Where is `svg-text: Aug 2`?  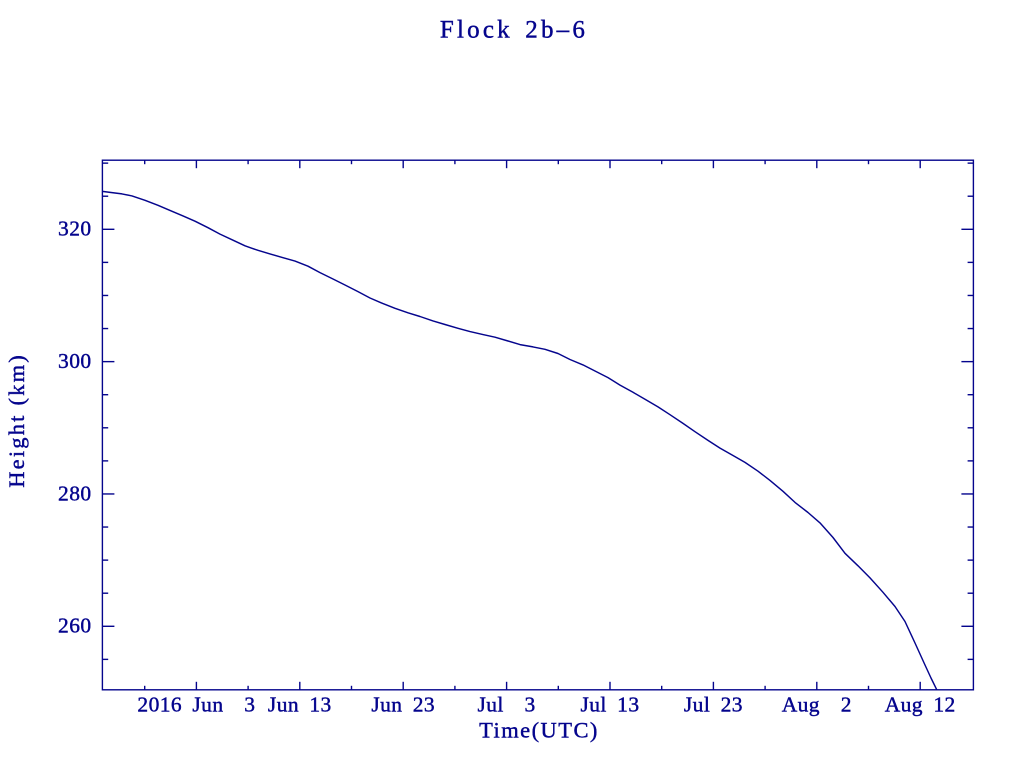 svg-text: Aug 2 is located at coordinates (817, 705).